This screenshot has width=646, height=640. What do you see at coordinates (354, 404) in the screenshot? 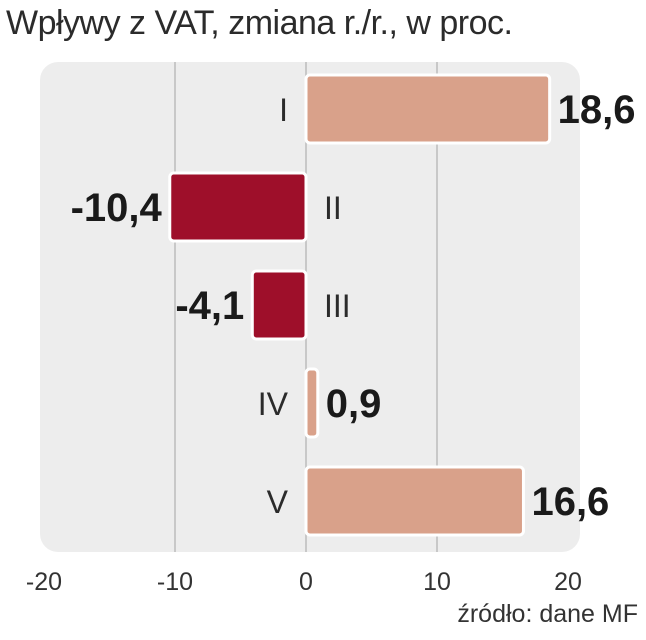
I see `value-label: 0,9` at bounding box center [354, 404].